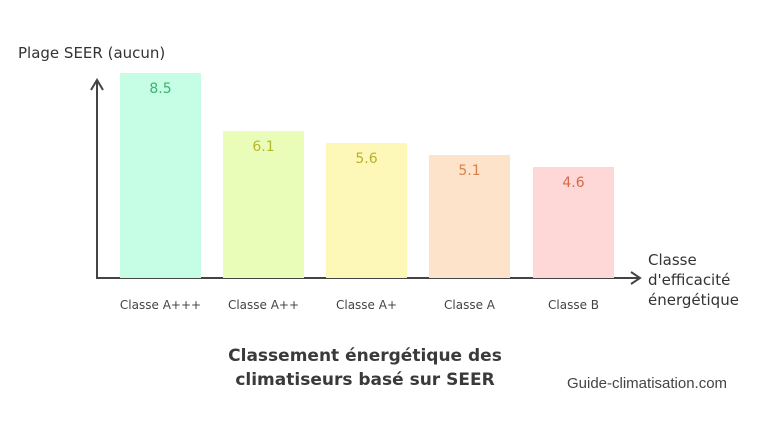  Describe the element at coordinates (672, 260) in the screenshot. I see `x-axis-label-line: Classe` at that location.